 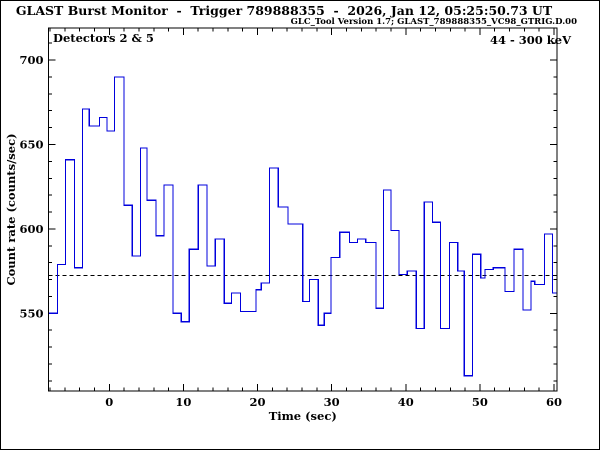 What do you see at coordinates (31, 60) in the screenshot?
I see `y-tick-label: 700` at bounding box center [31, 60].